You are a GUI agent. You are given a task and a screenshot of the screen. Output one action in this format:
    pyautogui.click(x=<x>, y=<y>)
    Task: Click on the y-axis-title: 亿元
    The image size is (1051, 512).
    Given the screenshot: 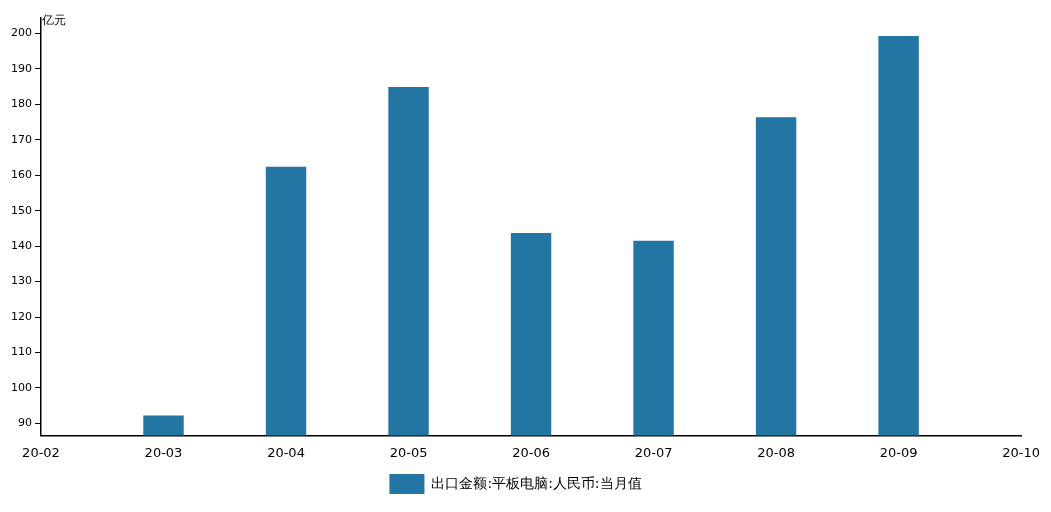 What is the action you would take?
    pyautogui.click(x=53, y=19)
    